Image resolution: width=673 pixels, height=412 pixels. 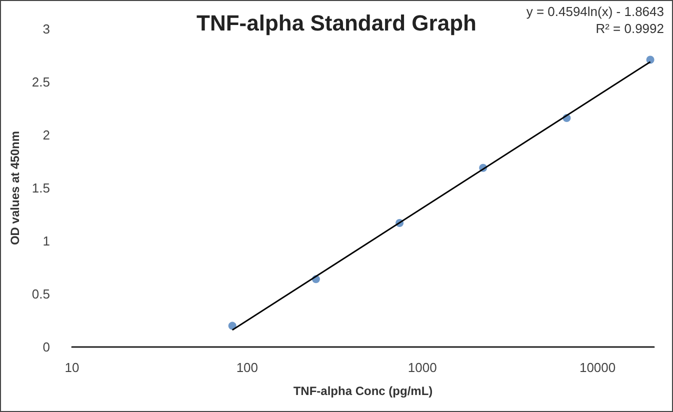 What do you see at coordinates (363, 391) in the screenshot?
I see `x-axis-title: TNF-alpha Conc (pg/mL)` at bounding box center [363, 391].